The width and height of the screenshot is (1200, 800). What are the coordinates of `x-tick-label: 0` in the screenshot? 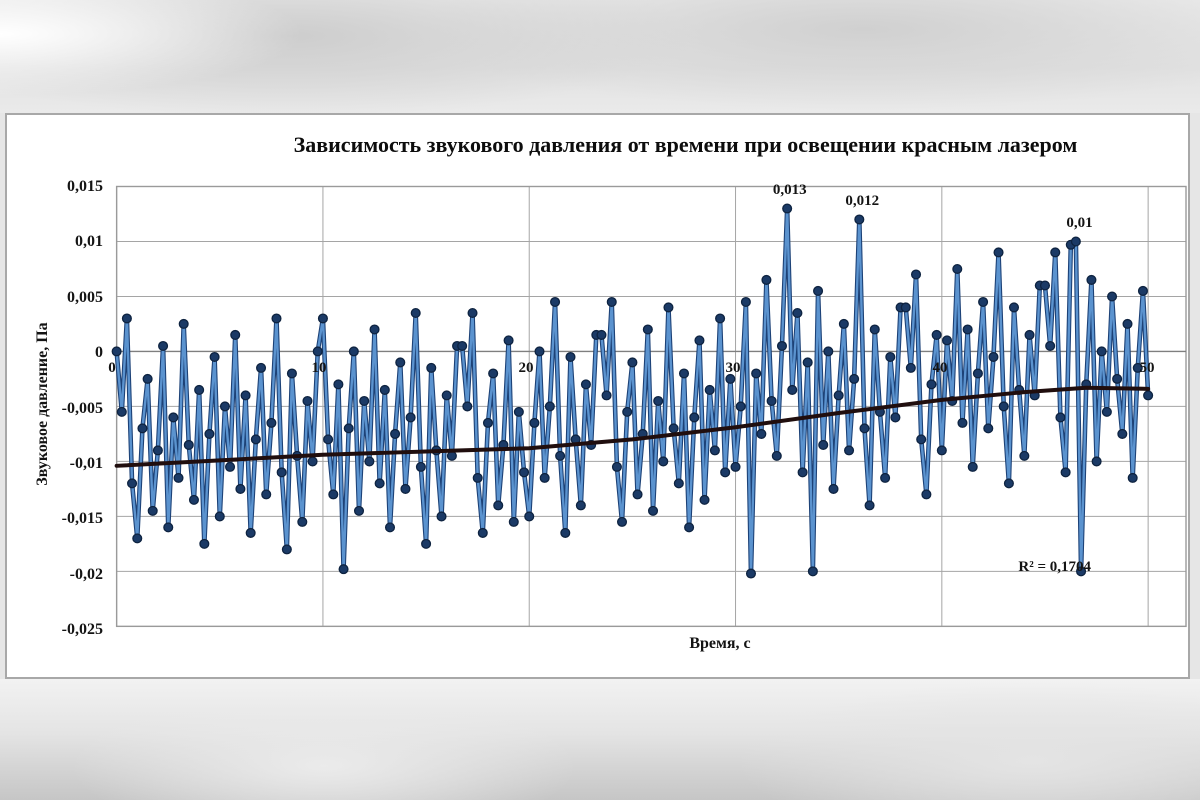 It's located at (112, 368).